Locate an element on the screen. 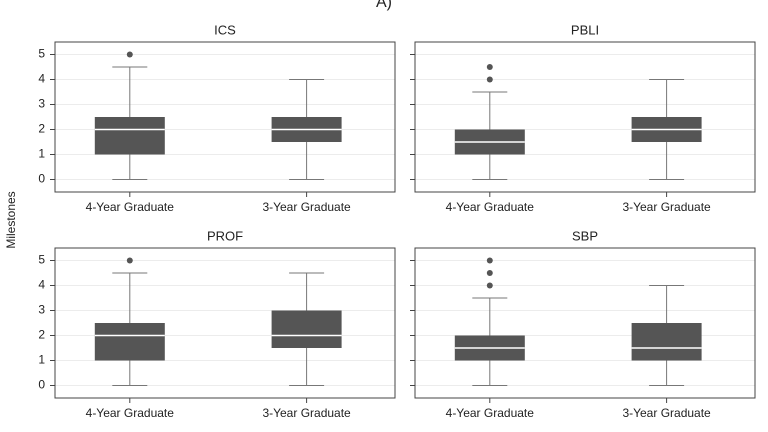 The height and width of the screenshot is (432, 768). panel-title: PROF is located at coordinates (225, 235).